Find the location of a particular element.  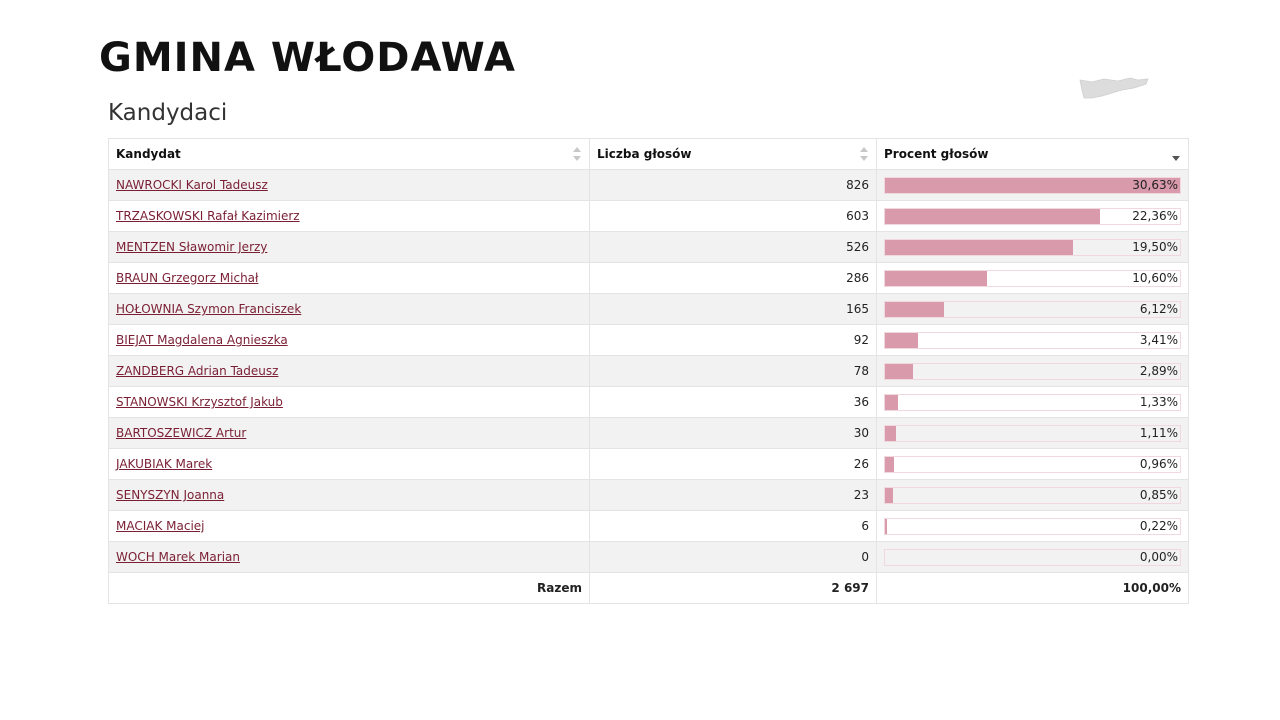

percent-bar-track: 2,89% is located at coordinates (1032, 371).